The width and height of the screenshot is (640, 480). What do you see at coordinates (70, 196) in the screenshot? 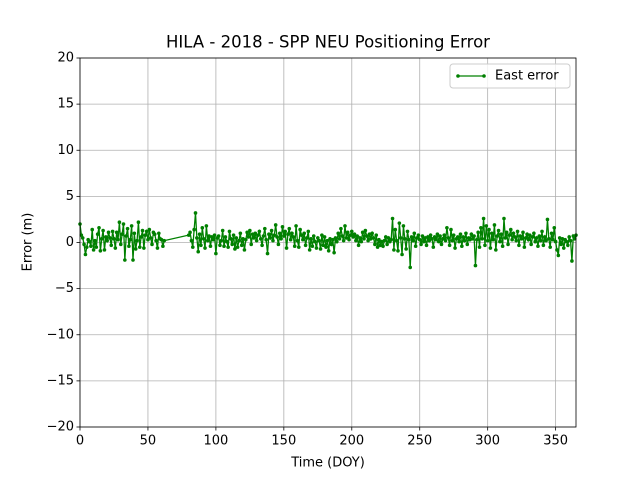
I see `y-tick-label: 5` at bounding box center [70, 196].